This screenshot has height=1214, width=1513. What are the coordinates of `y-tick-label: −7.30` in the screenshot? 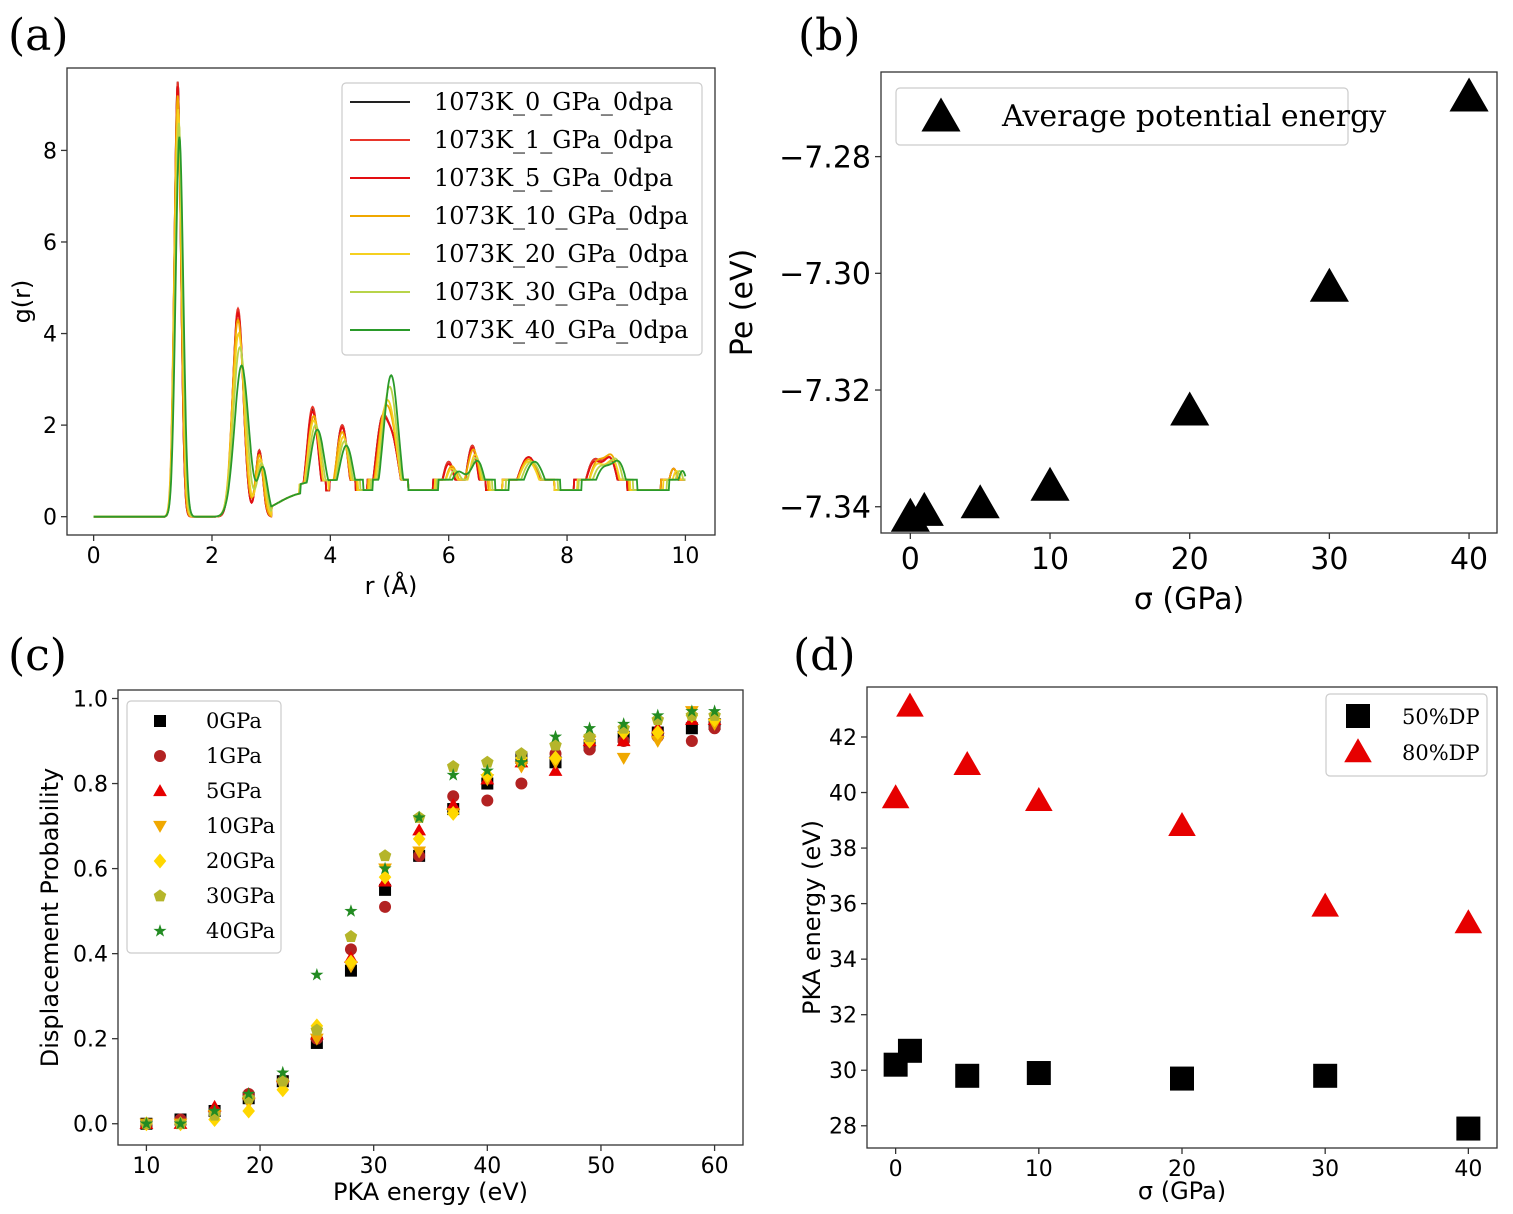 It's located at (825, 274).